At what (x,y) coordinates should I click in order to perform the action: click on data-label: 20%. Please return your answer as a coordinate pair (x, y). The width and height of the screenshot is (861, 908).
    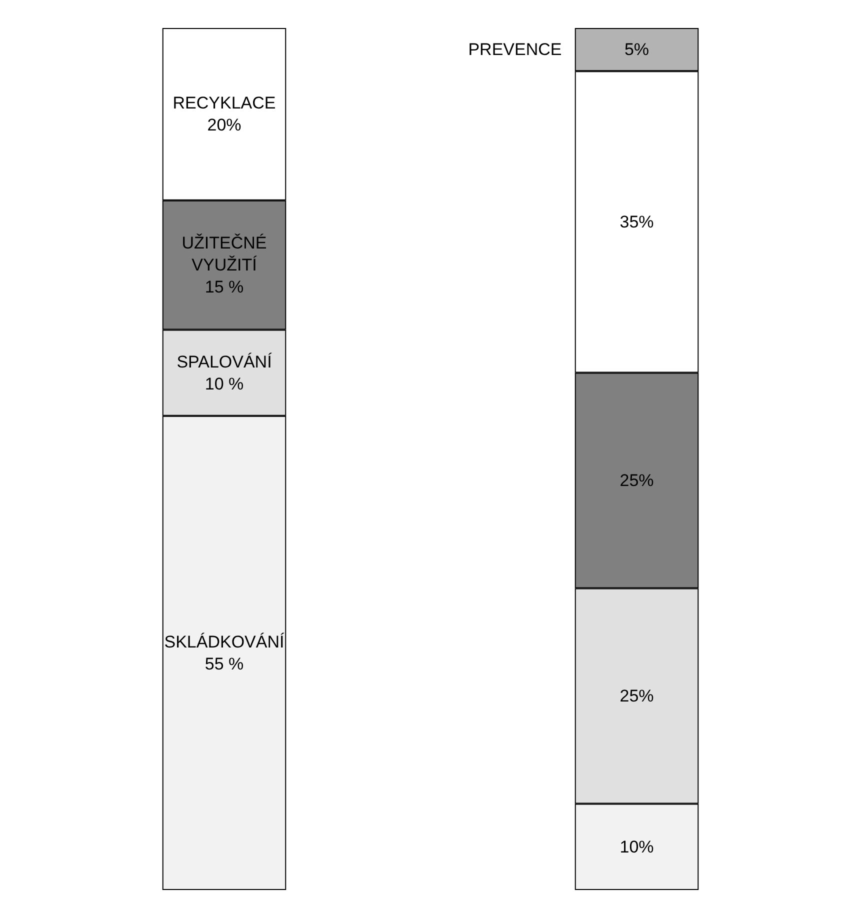
    Looking at the image, I should click on (224, 125).